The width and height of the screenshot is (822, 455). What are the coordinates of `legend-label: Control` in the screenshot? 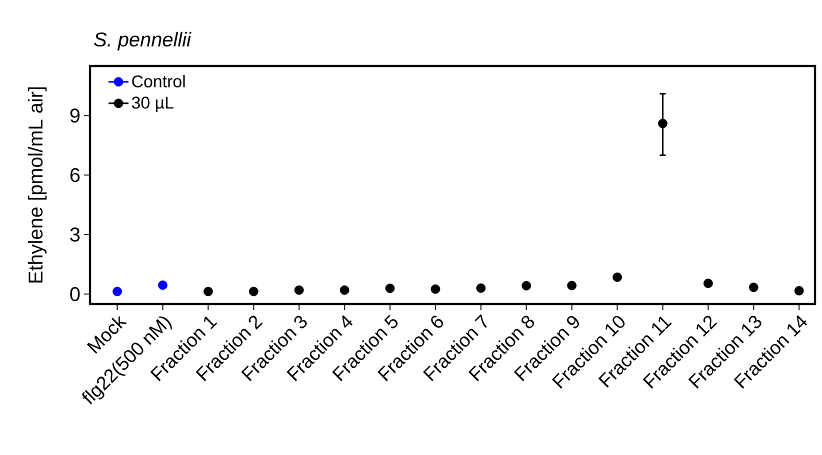 It's located at (158, 81).